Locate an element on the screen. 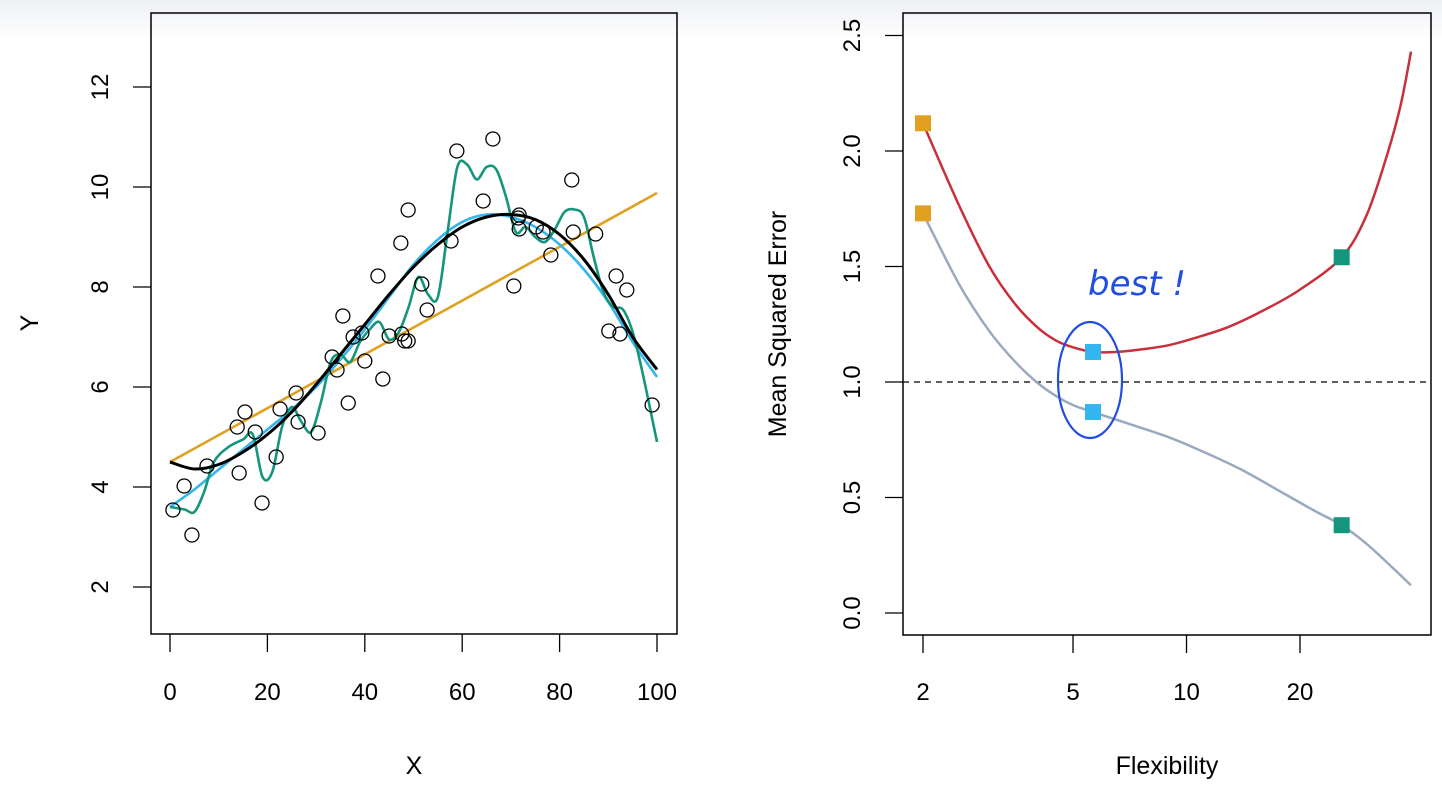 This screenshot has width=1442, height=788. left-x-tick-label: 80 is located at coordinates (559, 692).